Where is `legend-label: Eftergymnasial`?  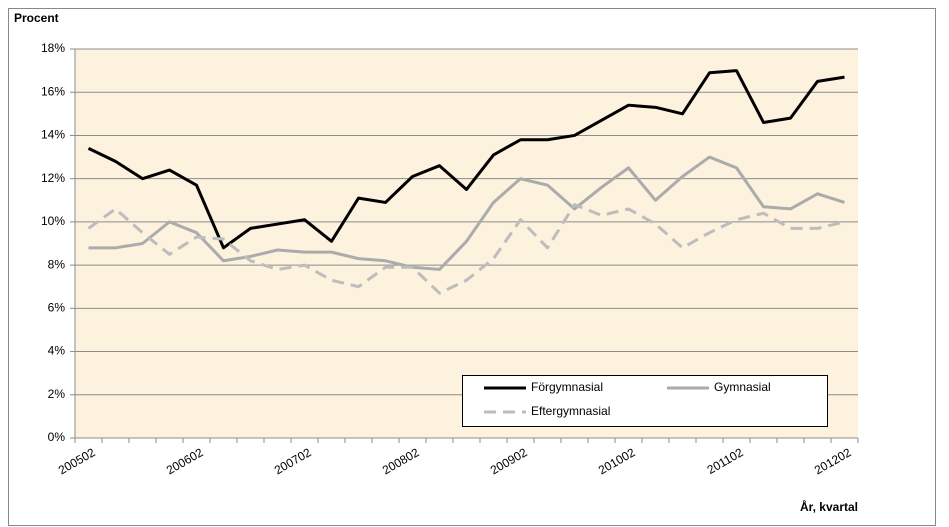
legend-label: Eftergymnasial is located at coordinates (570, 411).